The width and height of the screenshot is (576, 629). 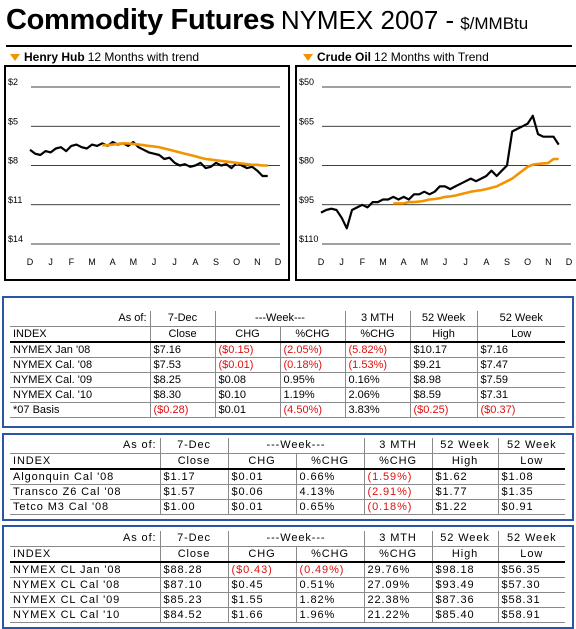 What do you see at coordinates (140, 20) in the screenshot?
I see `title-main: Commodity Futures` at bounding box center [140, 20].